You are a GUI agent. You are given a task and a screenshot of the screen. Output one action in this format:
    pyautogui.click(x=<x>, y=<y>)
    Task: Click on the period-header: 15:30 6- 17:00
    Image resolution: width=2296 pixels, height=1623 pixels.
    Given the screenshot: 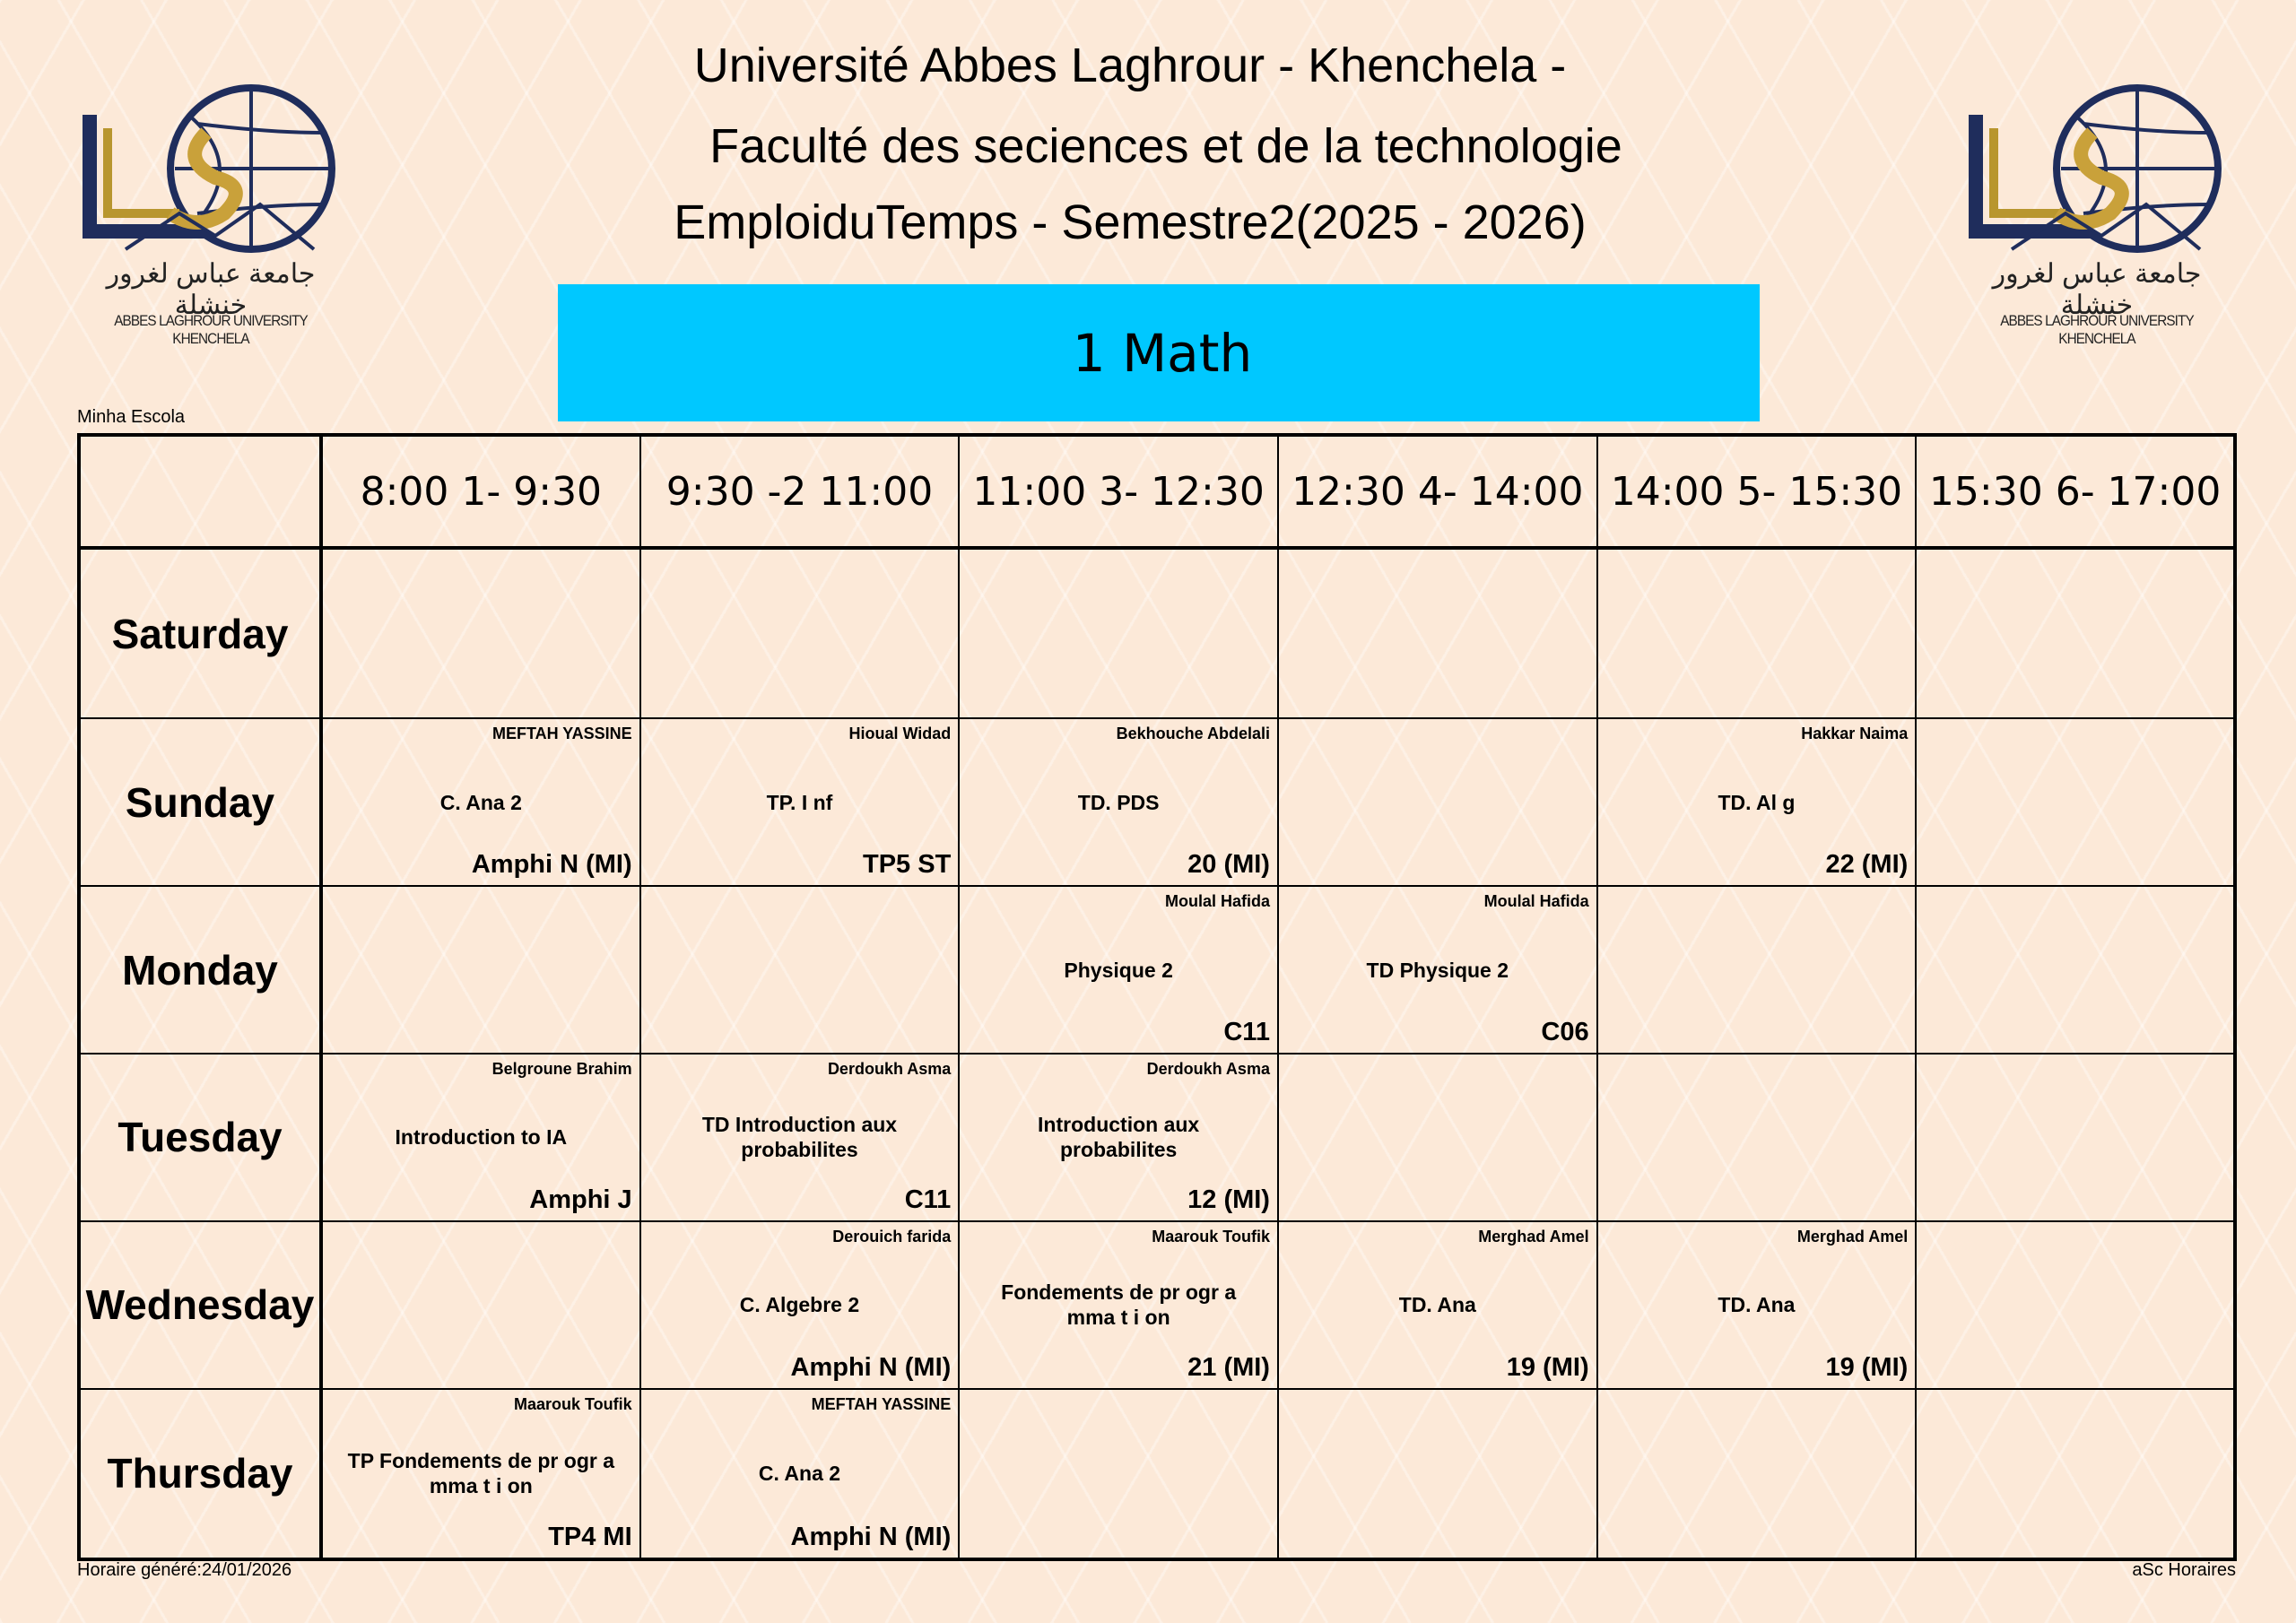 What is the action you would take?
    pyautogui.click(x=2075, y=492)
    